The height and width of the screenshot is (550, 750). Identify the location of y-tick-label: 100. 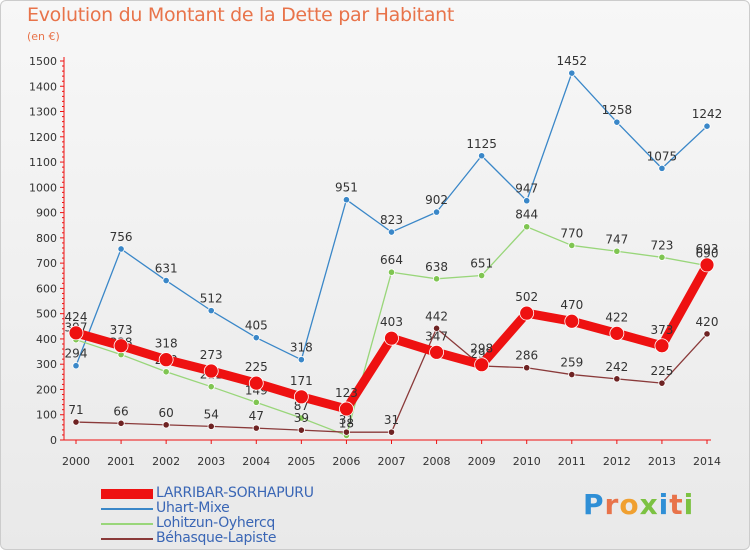
(46, 415).